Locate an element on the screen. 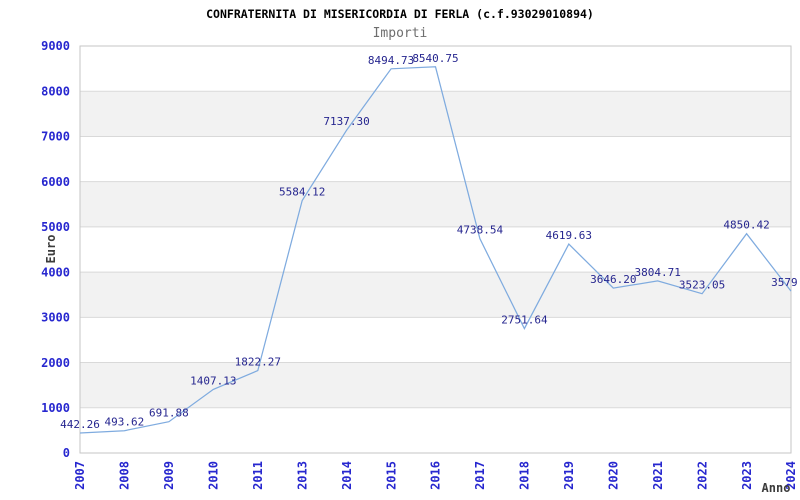  x-tick-label: 2015 is located at coordinates (391, 475).